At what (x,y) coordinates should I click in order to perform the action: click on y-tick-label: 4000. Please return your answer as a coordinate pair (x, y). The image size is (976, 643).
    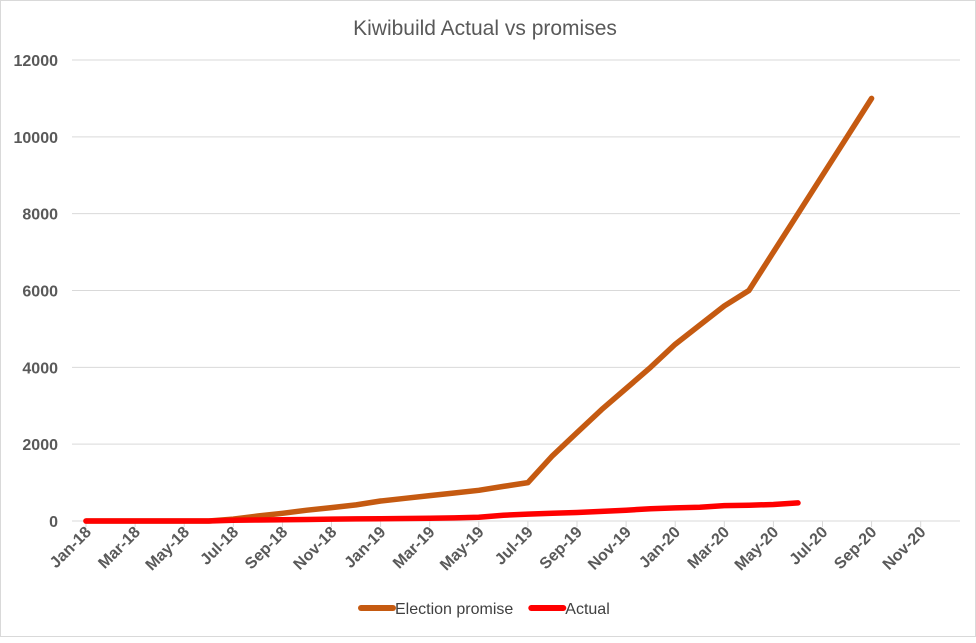
    Looking at the image, I should click on (40, 368).